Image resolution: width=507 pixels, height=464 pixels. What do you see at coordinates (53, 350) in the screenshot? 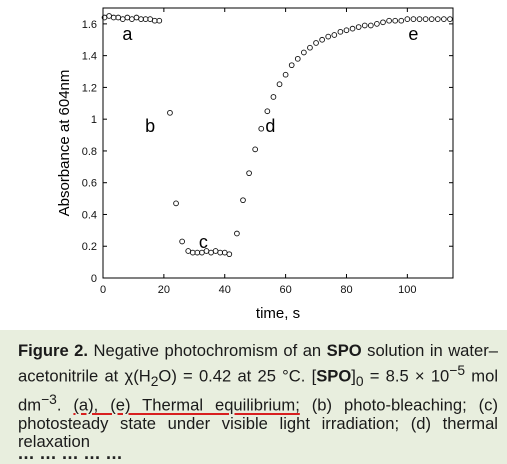
I see `caption-label: Figure 2.` at bounding box center [53, 350].